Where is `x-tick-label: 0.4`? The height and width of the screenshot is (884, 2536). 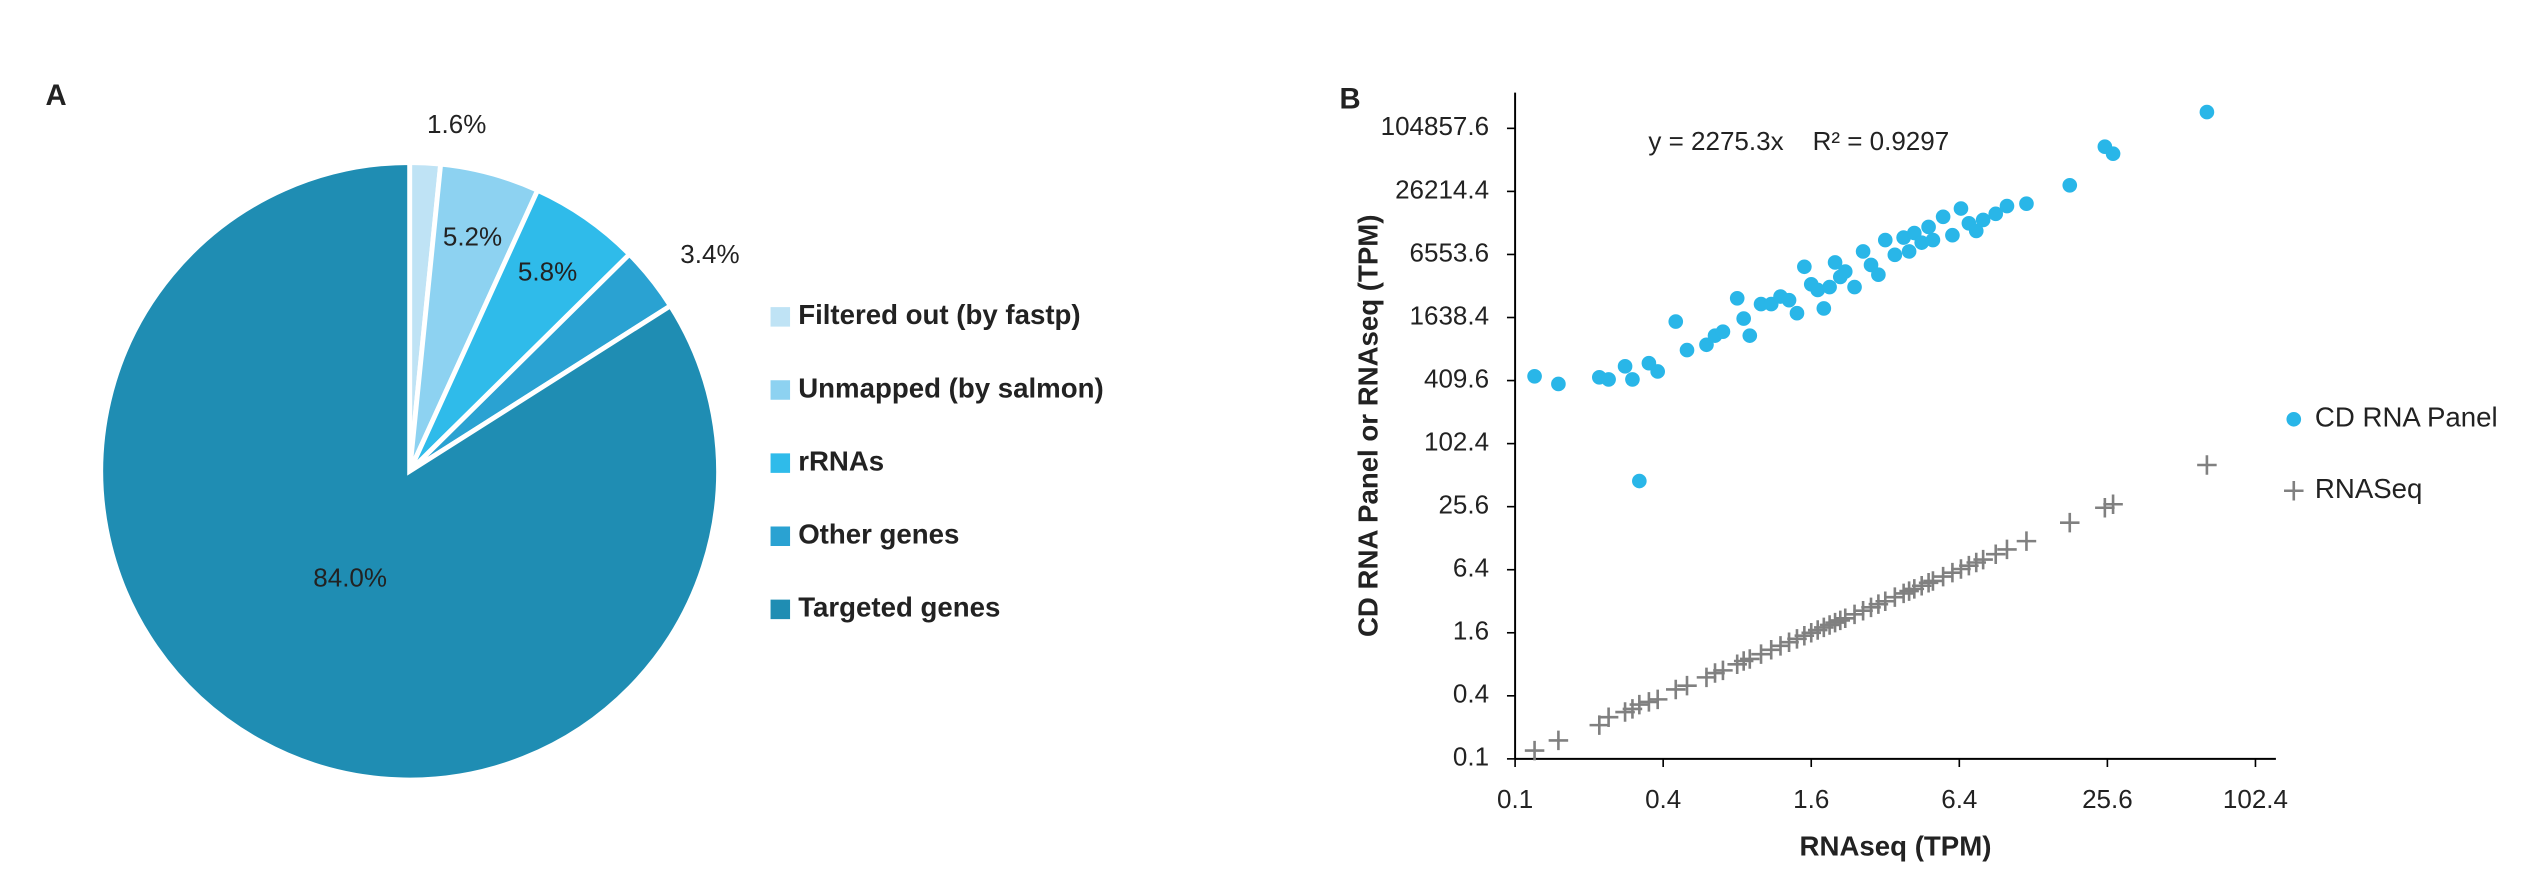 x-tick-label: 0.4 is located at coordinates (1663, 799).